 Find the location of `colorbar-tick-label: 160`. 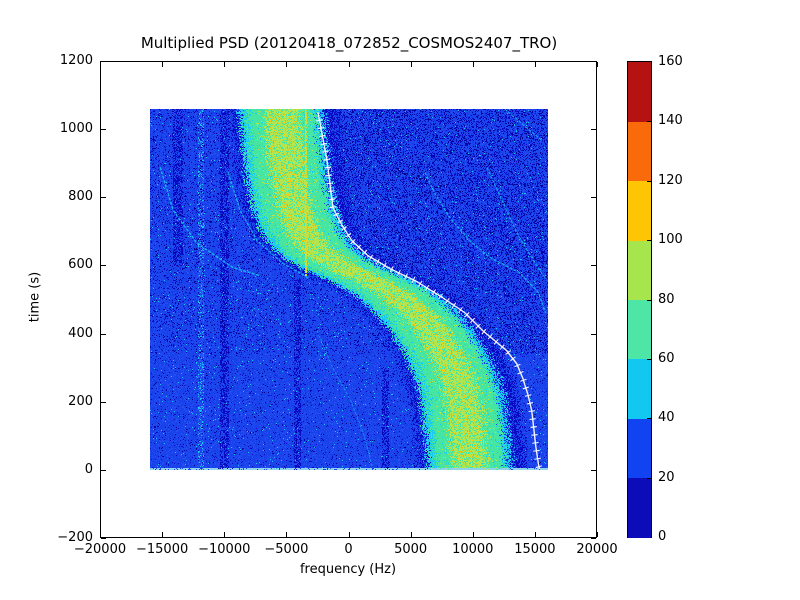

colorbar-tick-label: 160 is located at coordinates (670, 61).